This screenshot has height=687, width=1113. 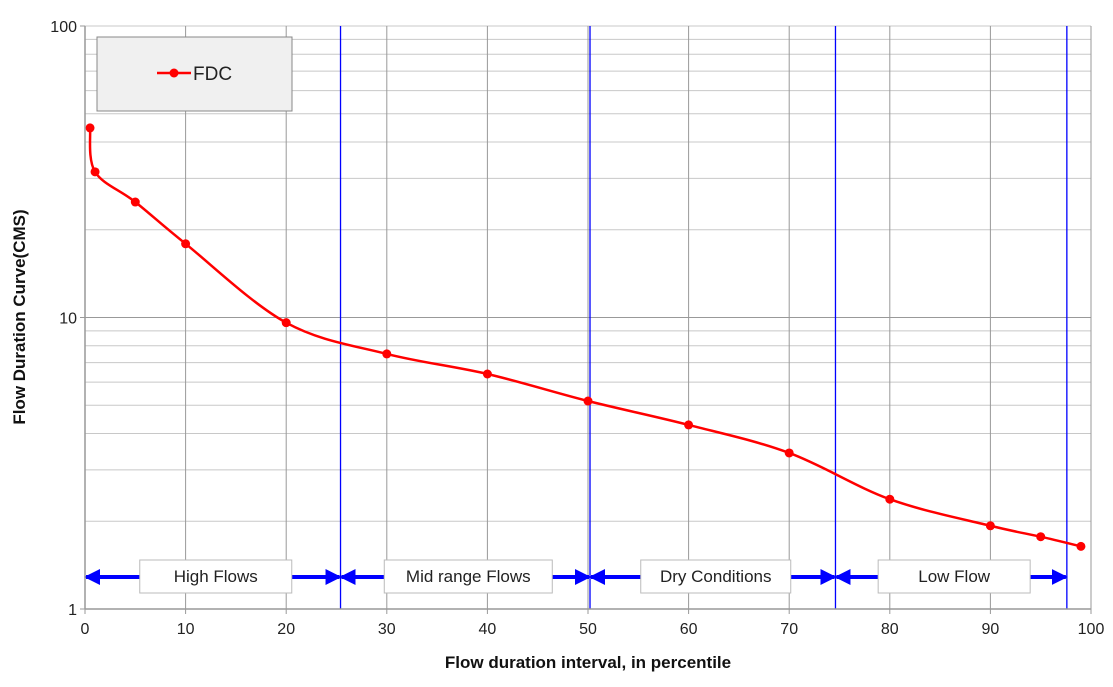 I want to click on x-tick-label: 80, so click(x=890, y=629).